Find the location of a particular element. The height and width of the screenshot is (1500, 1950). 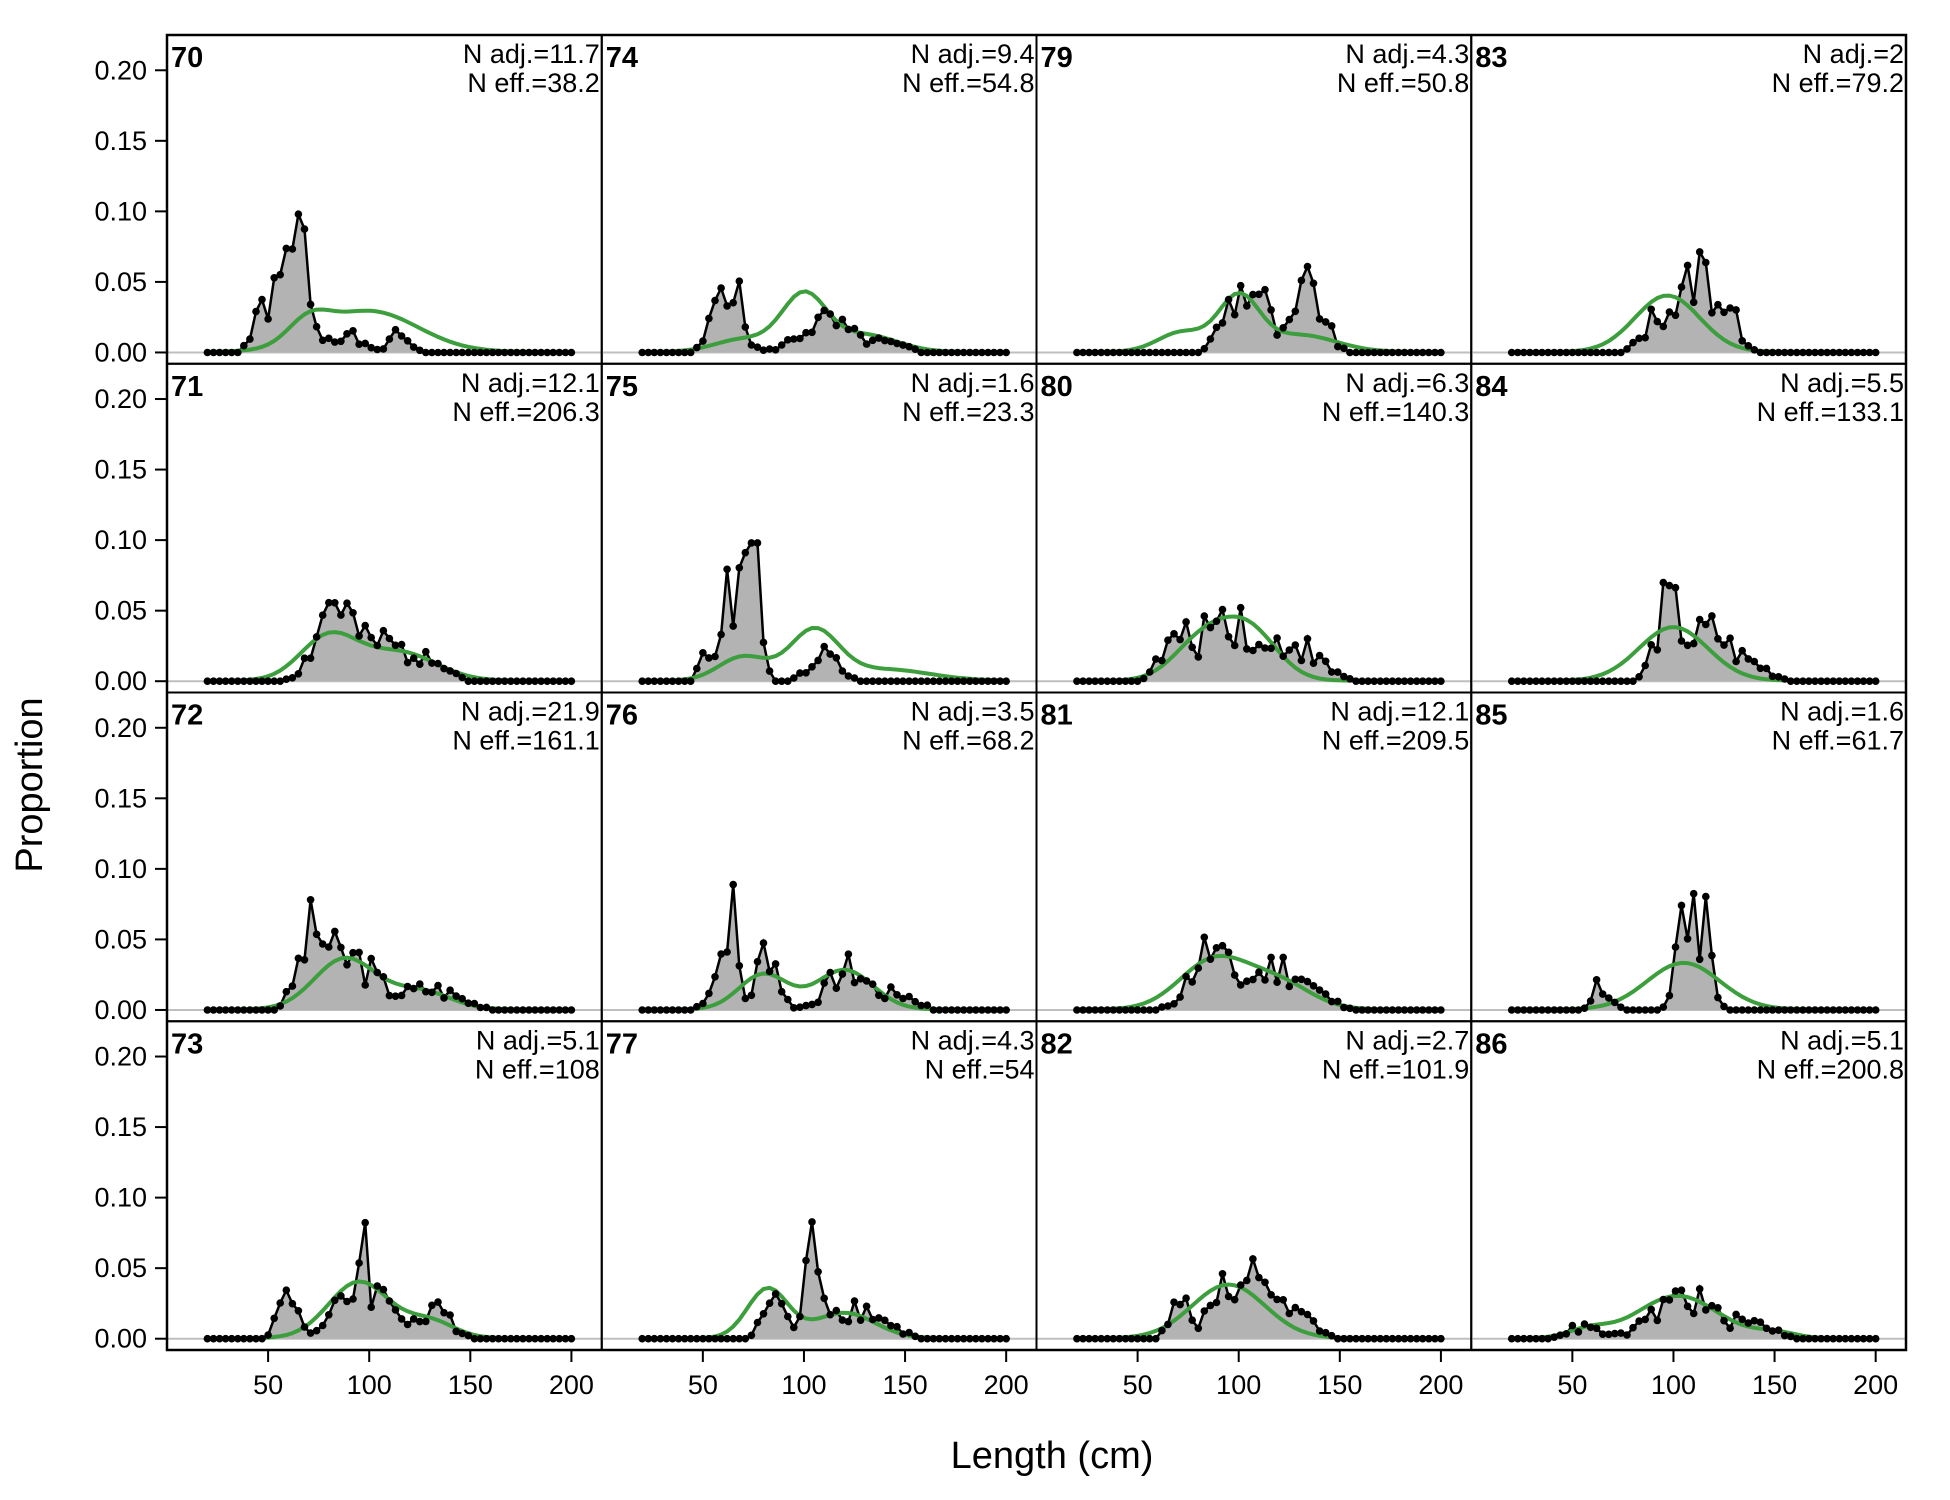

panel-year-label: 77 is located at coordinates (622, 1044).